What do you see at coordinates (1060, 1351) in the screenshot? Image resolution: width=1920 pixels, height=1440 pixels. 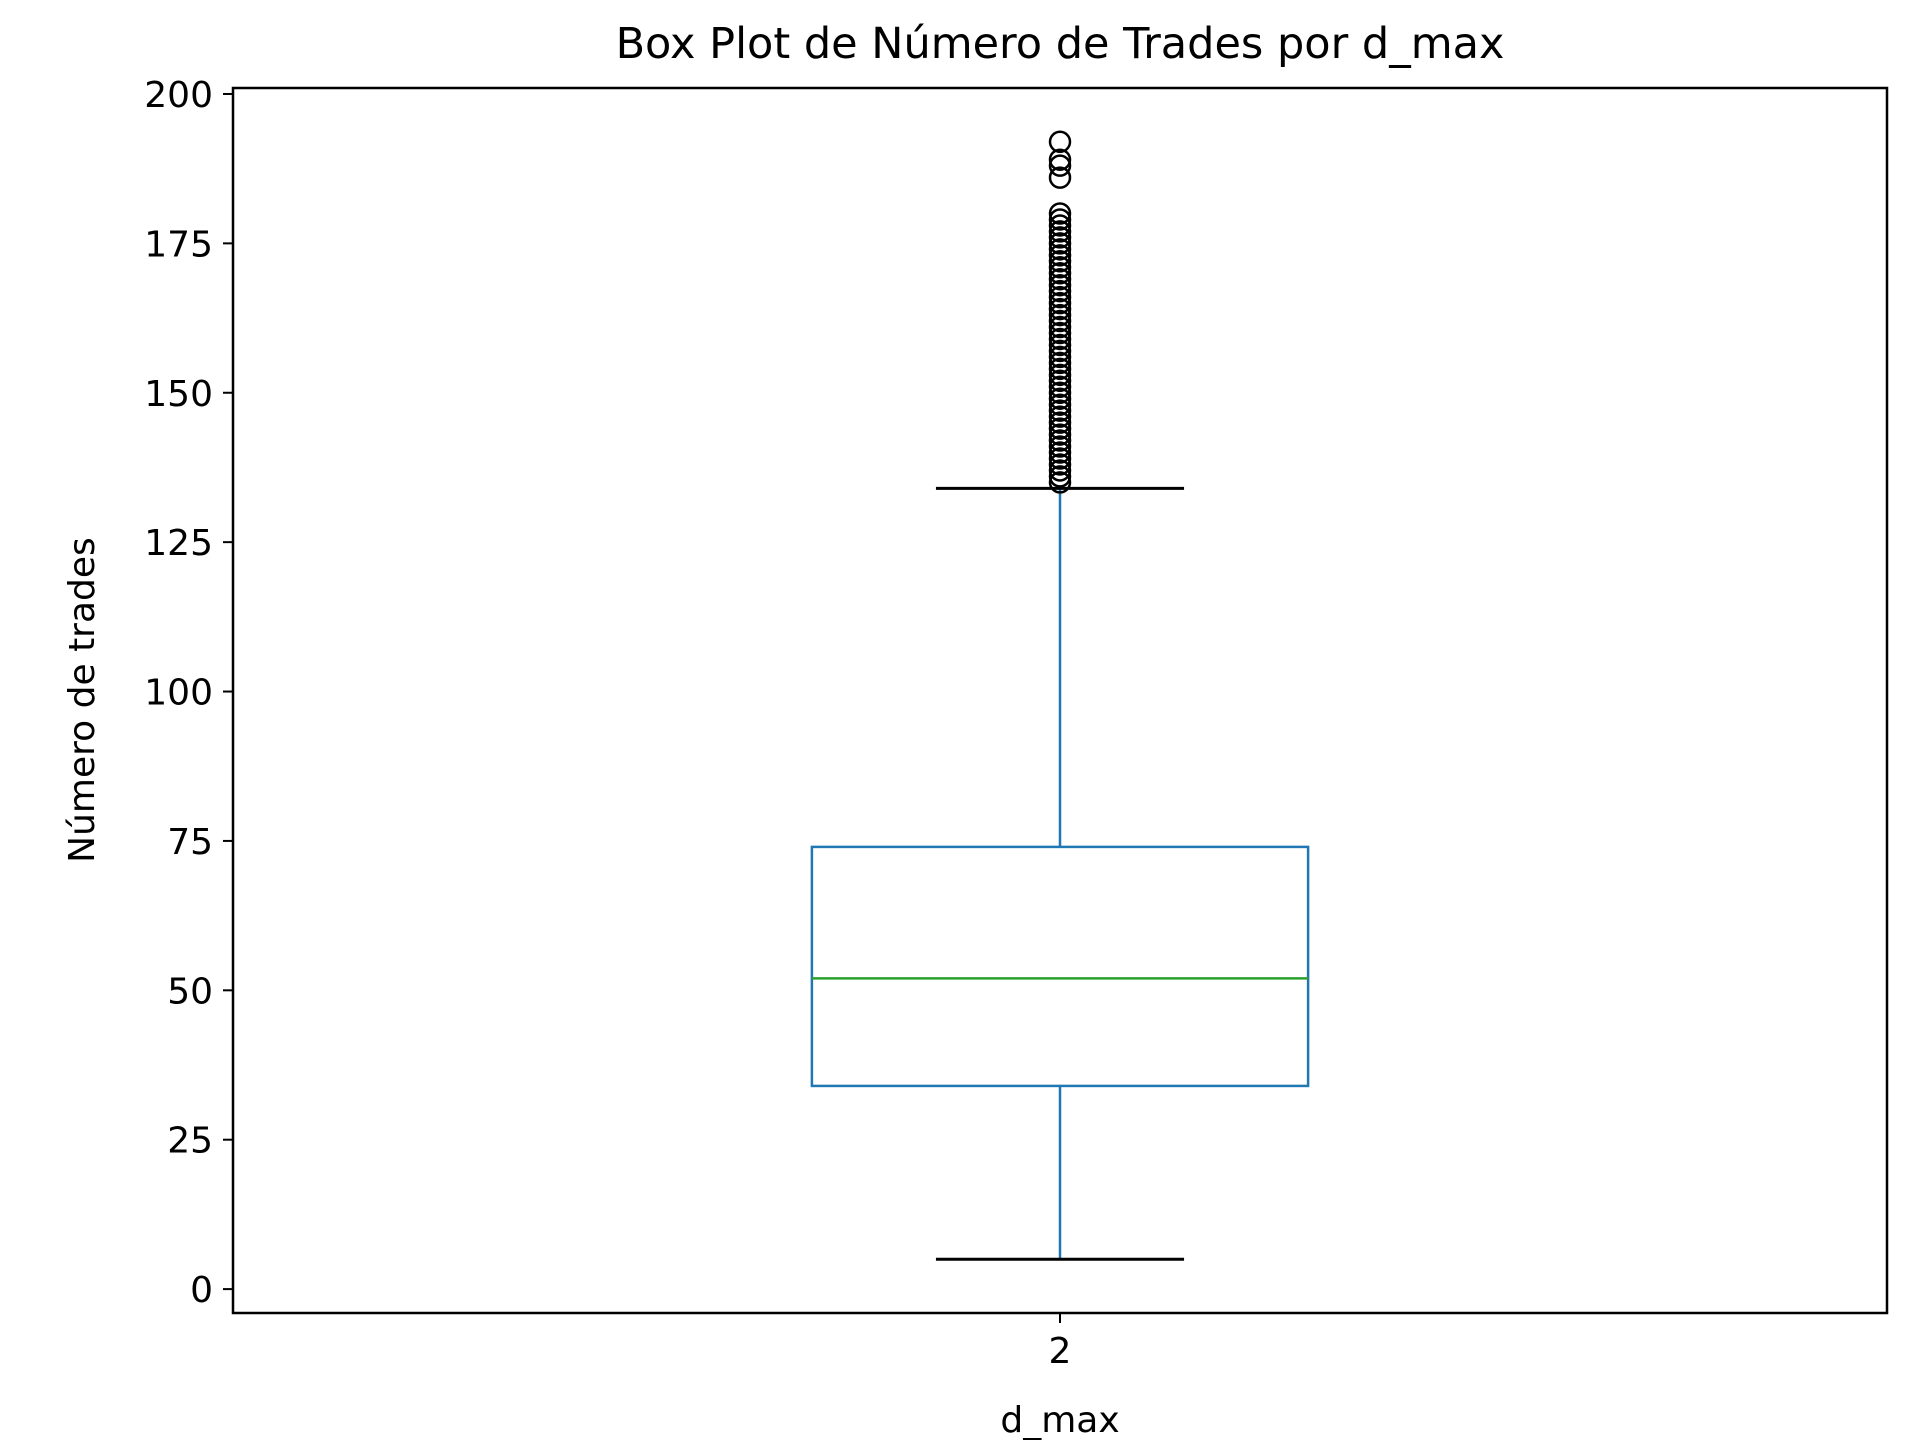 I see `x-tick-label: 2` at bounding box center [1060, 1351].